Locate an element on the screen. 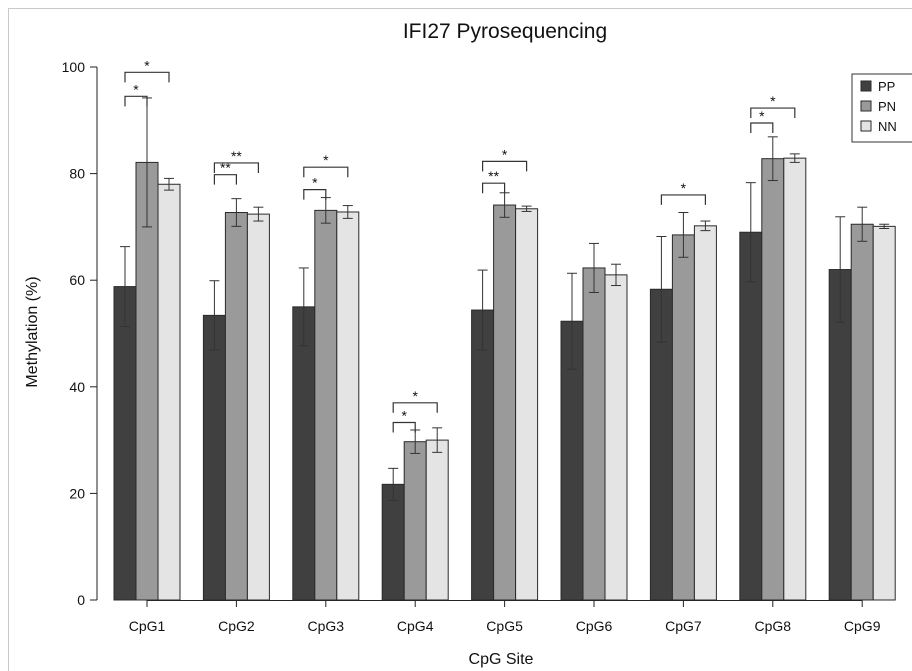  legend: PP PN NN is located at coordinates (881, 108).